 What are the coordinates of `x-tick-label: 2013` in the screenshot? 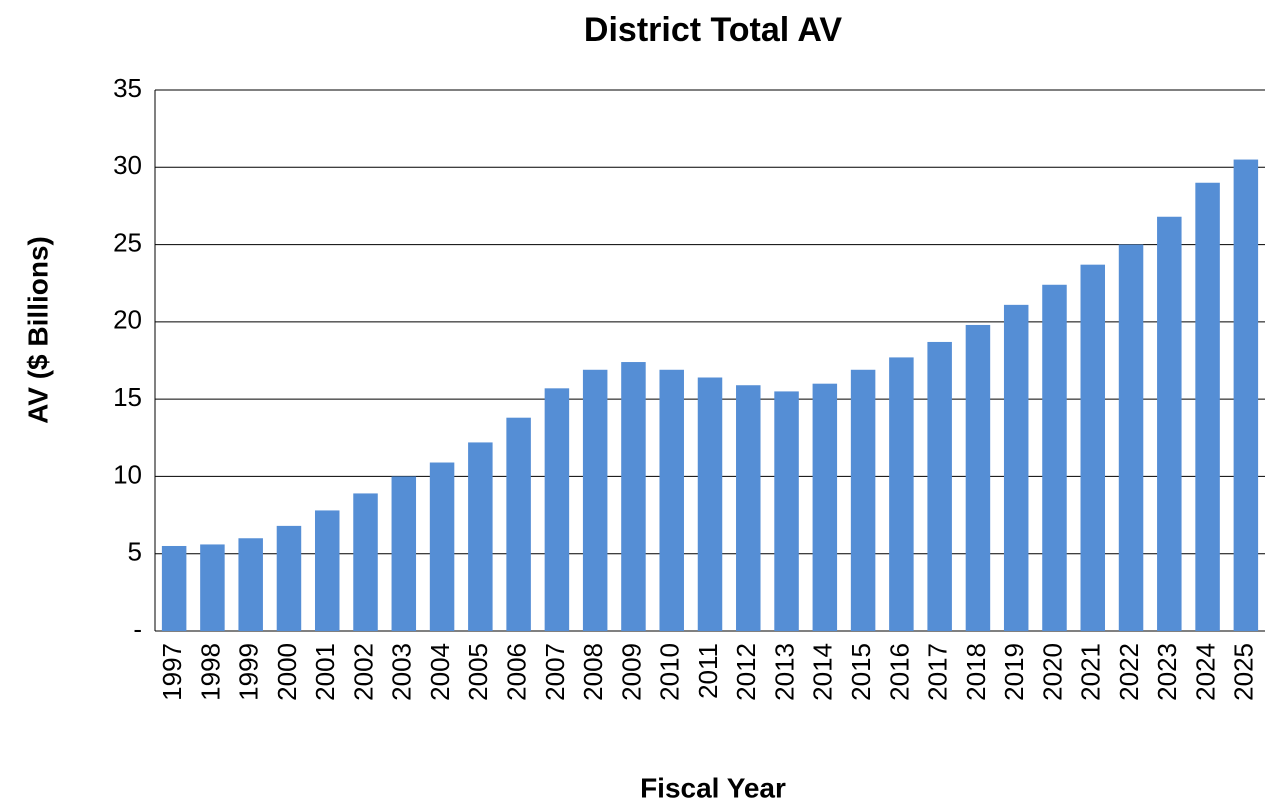 It's located at (784, 672).